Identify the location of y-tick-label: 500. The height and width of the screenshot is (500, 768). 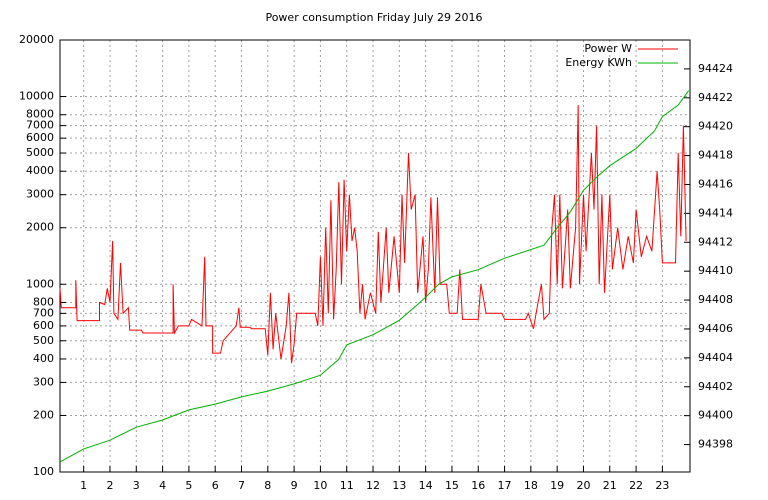
(43, 340).